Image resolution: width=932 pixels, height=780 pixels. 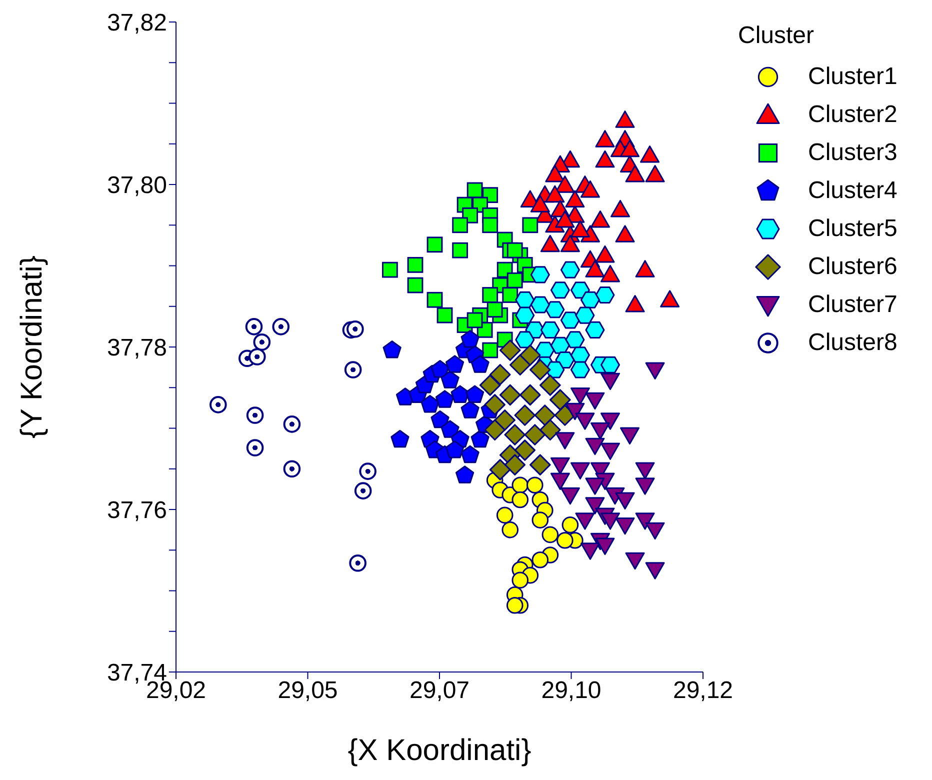 I want to click on legend-label: Cluster1, so click(x=853, y=77).